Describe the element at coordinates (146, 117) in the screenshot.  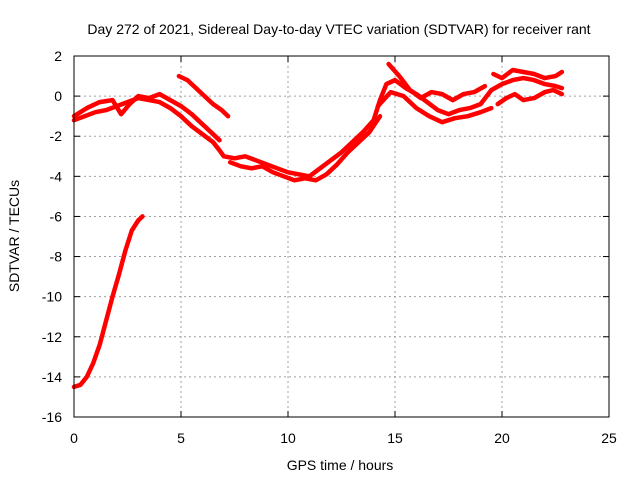
I see `series-secondary-trace` at that location.